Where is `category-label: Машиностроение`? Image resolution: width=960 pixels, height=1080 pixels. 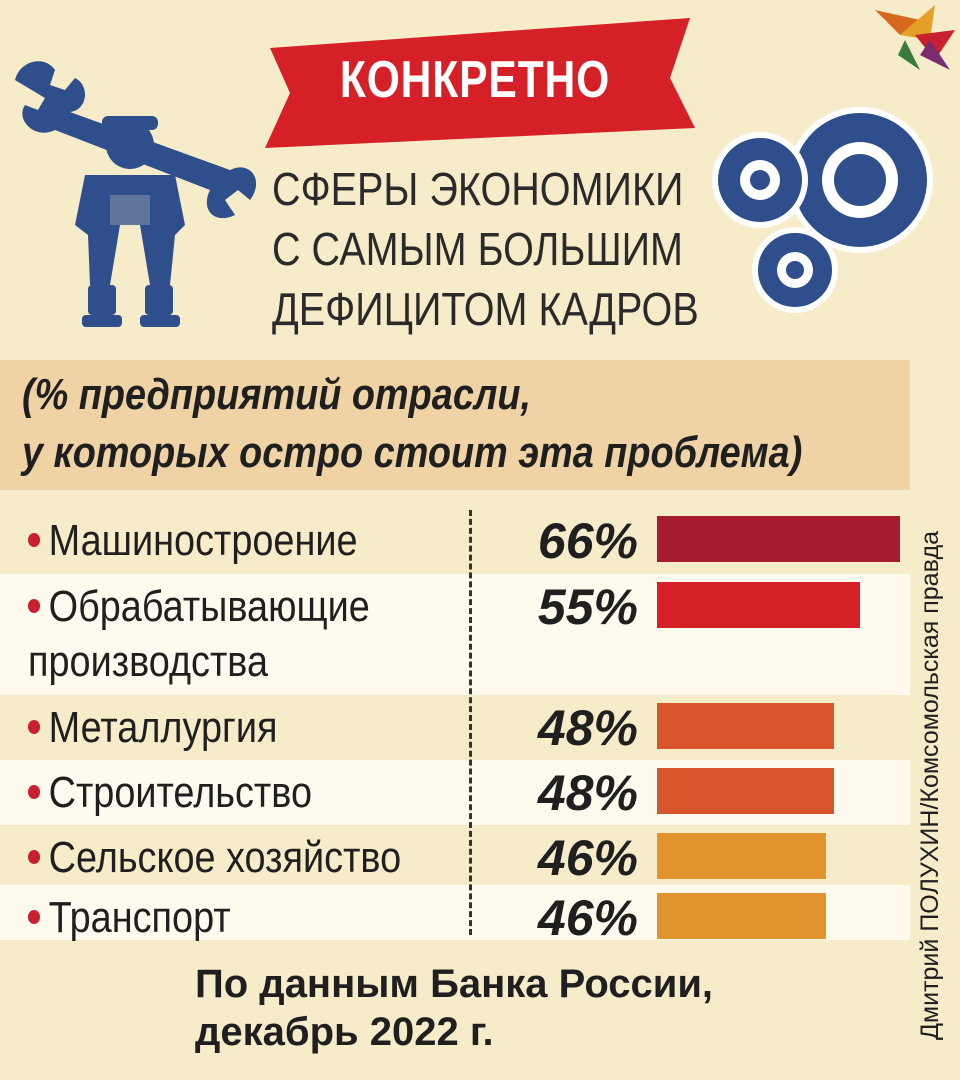 category-label: Машиностроение is located at coordinates (193, 541).